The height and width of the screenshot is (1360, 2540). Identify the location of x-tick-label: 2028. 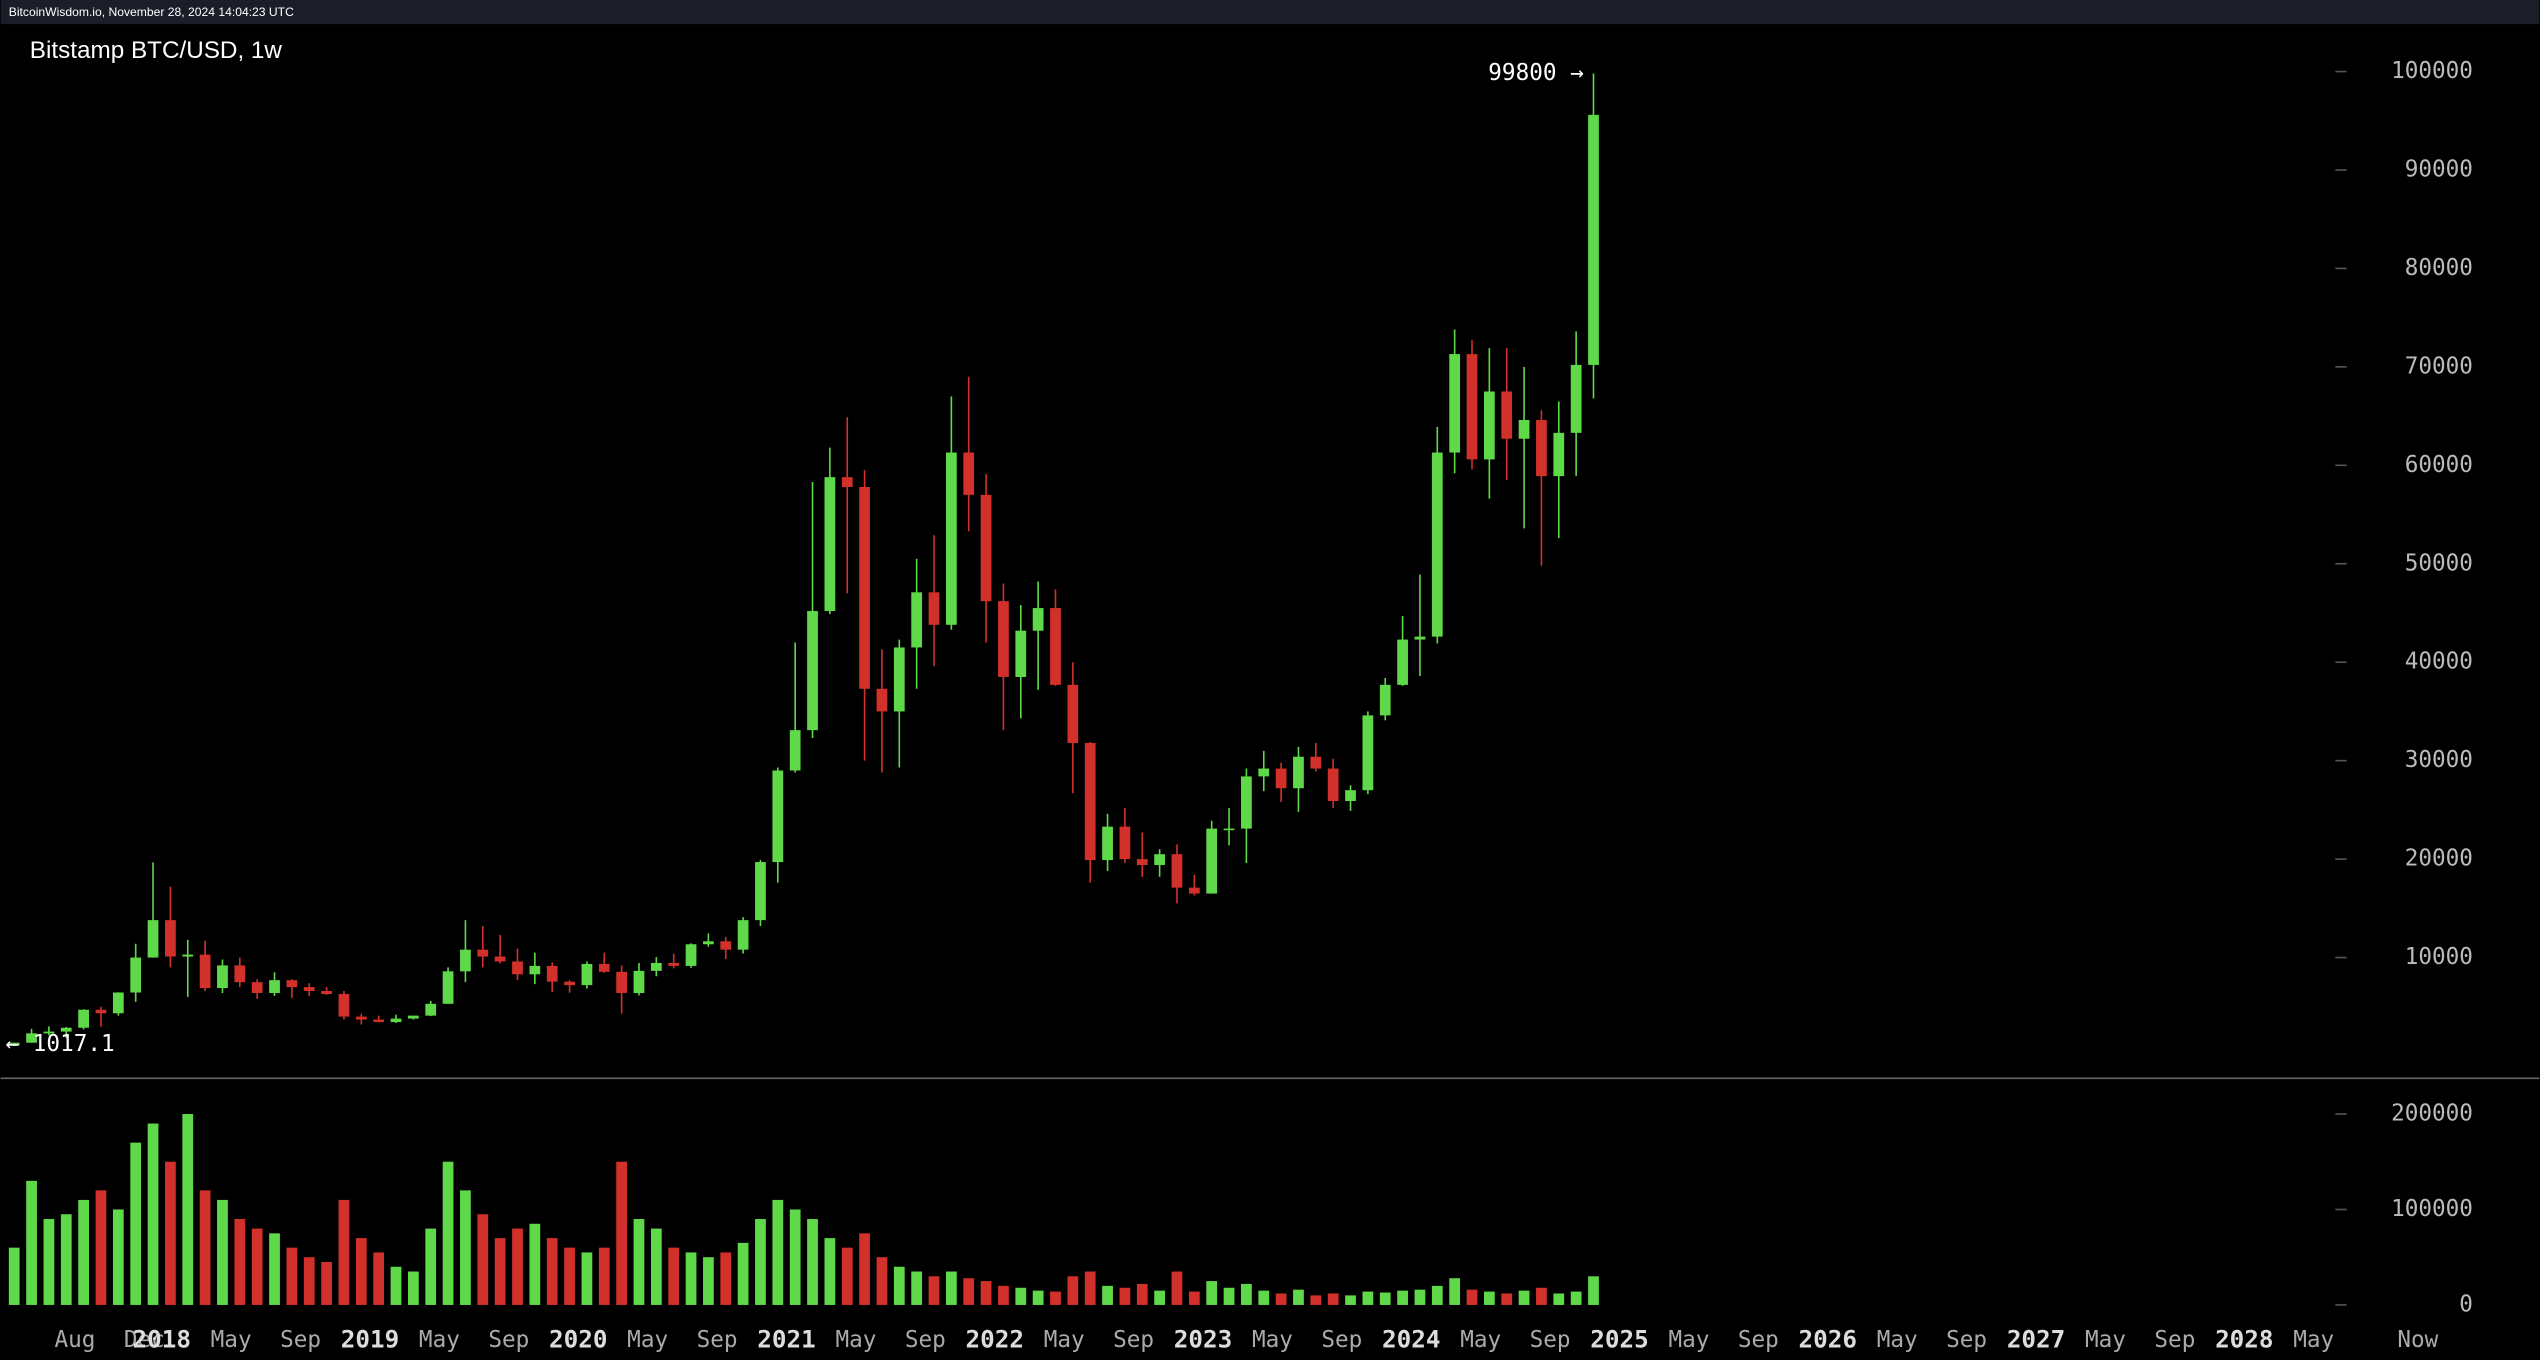
(2244, 1339).